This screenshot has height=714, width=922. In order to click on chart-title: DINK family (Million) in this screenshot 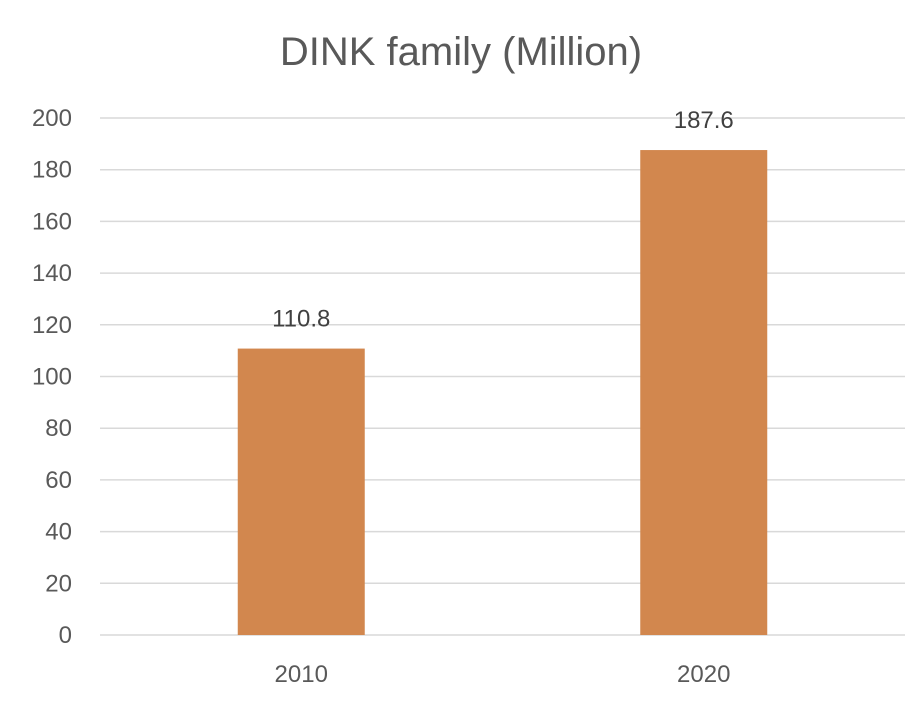, I will do `click(461, 52)`.